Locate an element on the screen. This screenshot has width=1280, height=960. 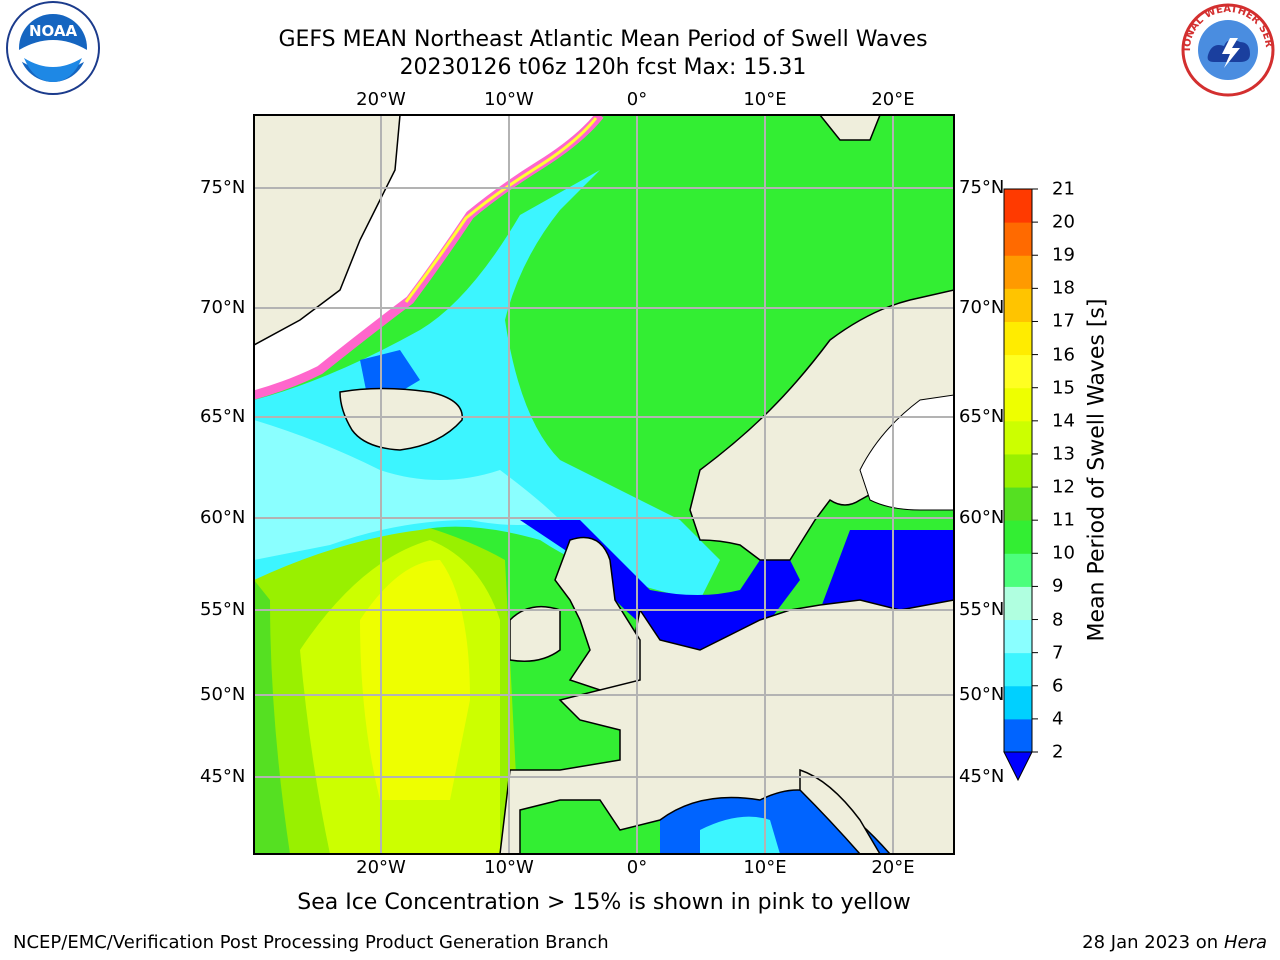
lat-label-left: 45°N is located at coordinates (223, 776).